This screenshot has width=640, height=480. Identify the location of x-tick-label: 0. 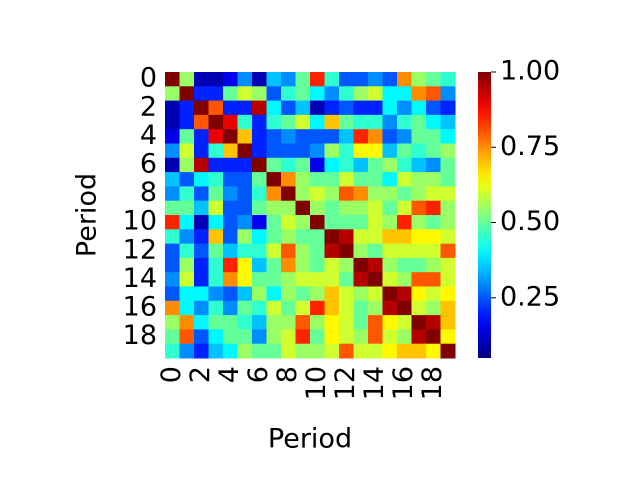
(171, 374).